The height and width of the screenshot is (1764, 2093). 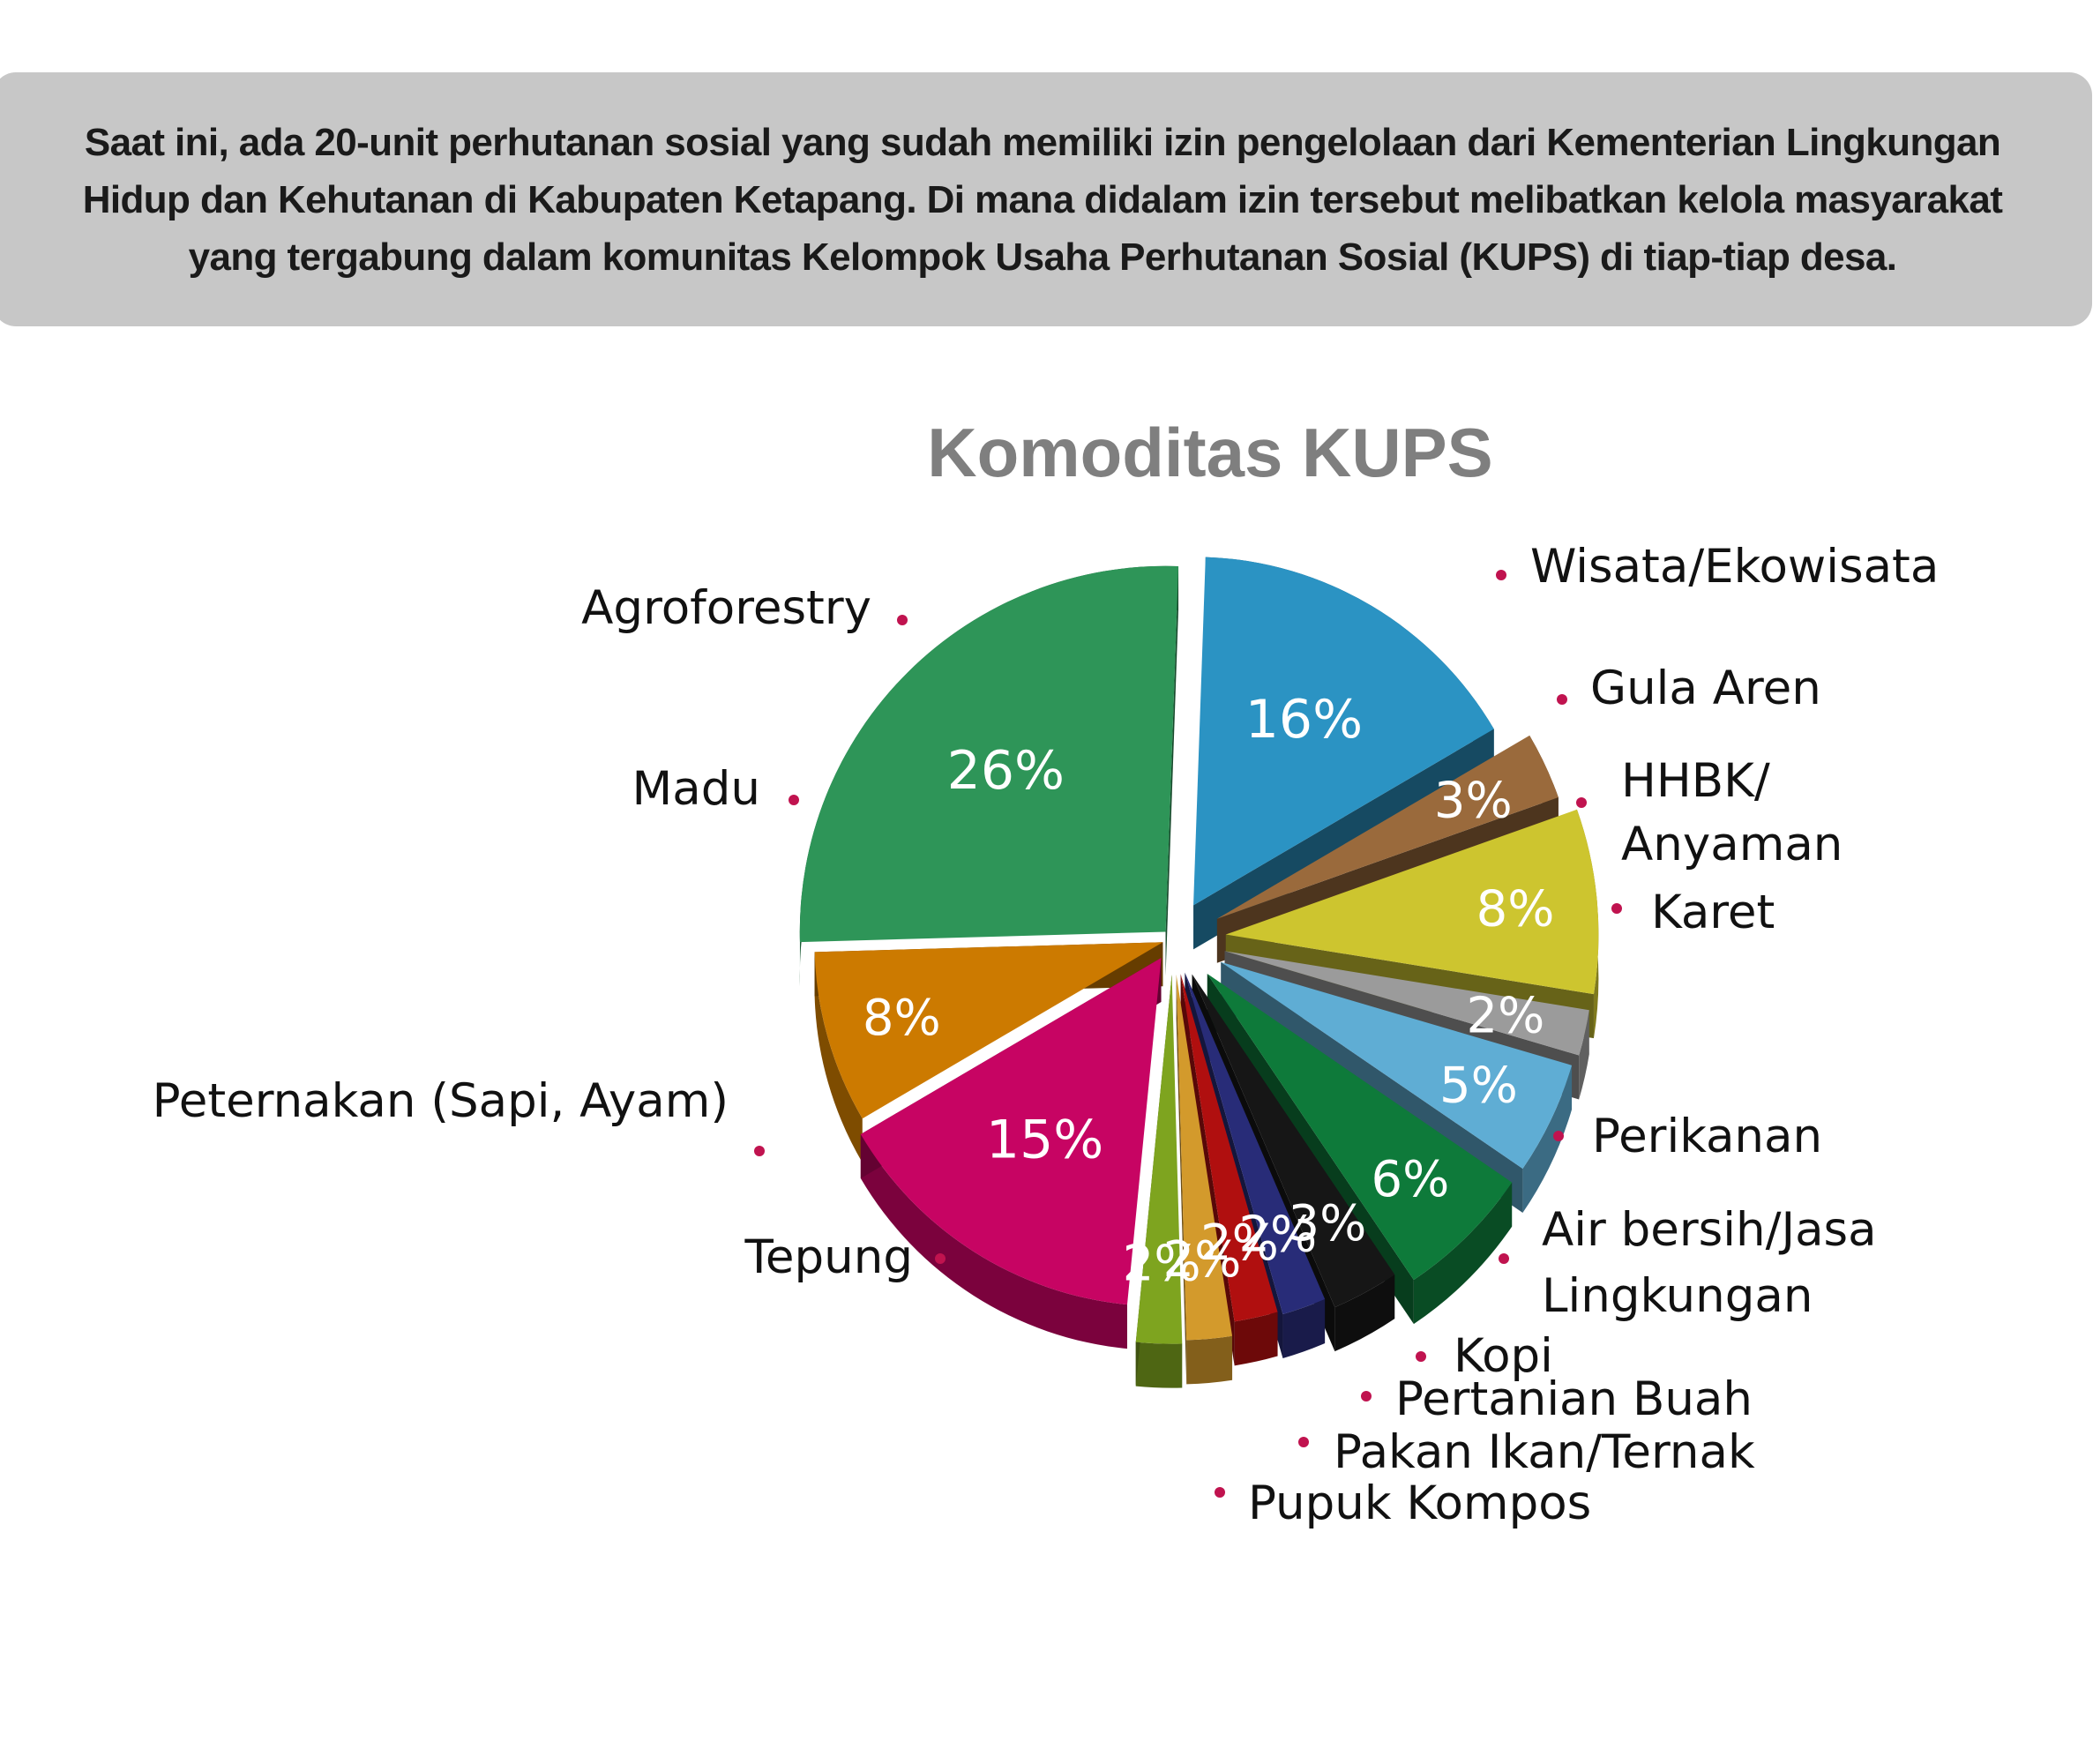 I want to click on slice-air-bersih-jasa-lingkungan, so click(x=1360, y=1127).